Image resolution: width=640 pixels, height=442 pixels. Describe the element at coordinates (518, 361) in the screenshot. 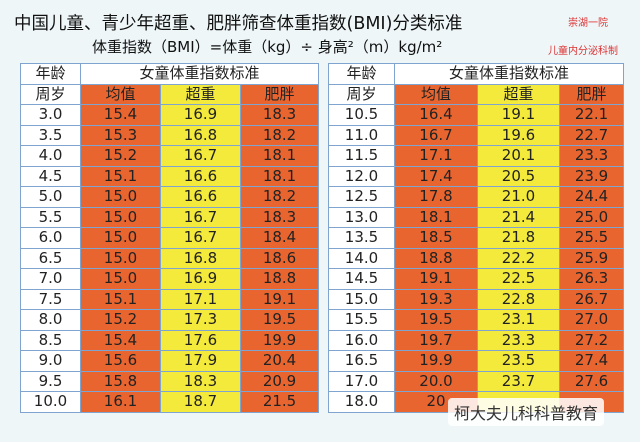

I see `value-cell: 23.5` at that location.